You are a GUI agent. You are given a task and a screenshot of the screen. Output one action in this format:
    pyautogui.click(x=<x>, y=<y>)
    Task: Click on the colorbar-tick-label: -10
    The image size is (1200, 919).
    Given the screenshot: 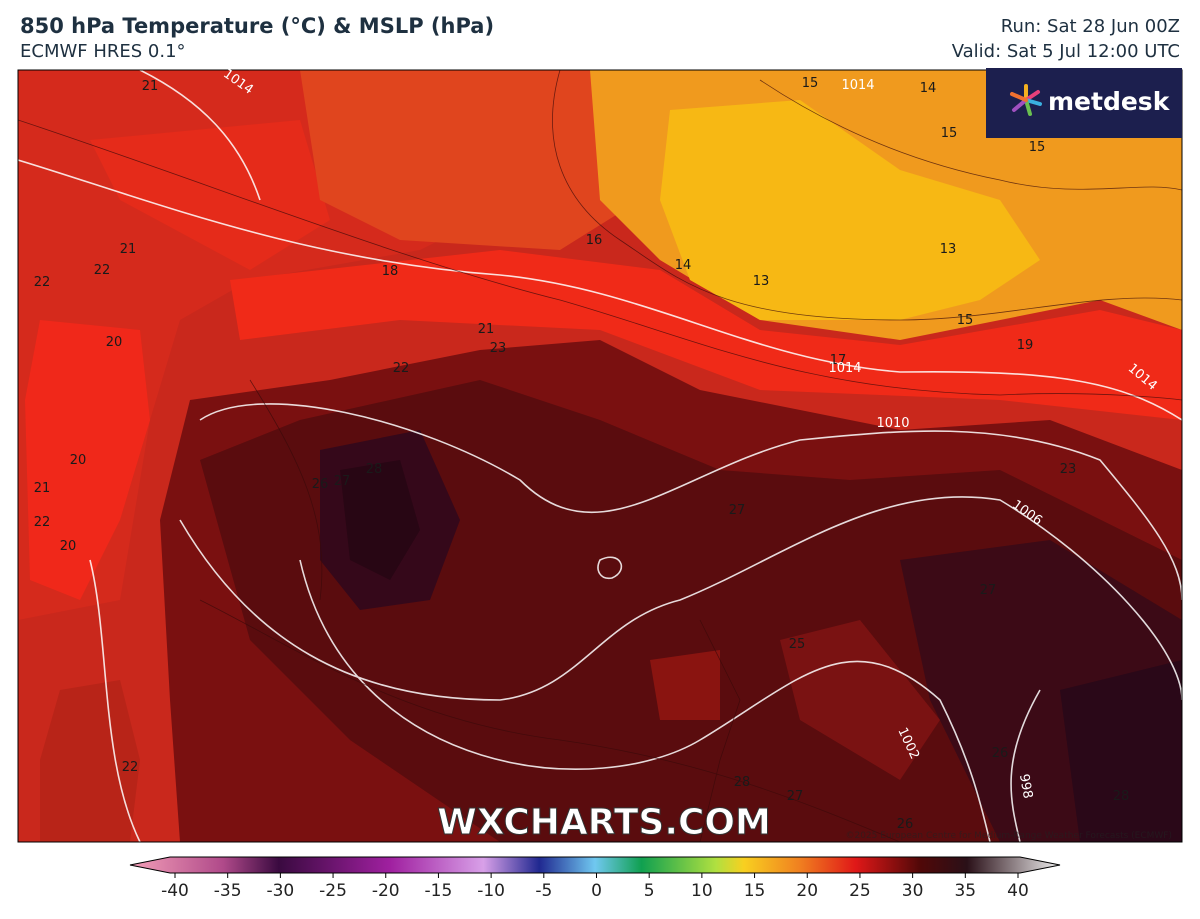 What is the action you would take?
    pyautogui.click(x=491, y=891)
    